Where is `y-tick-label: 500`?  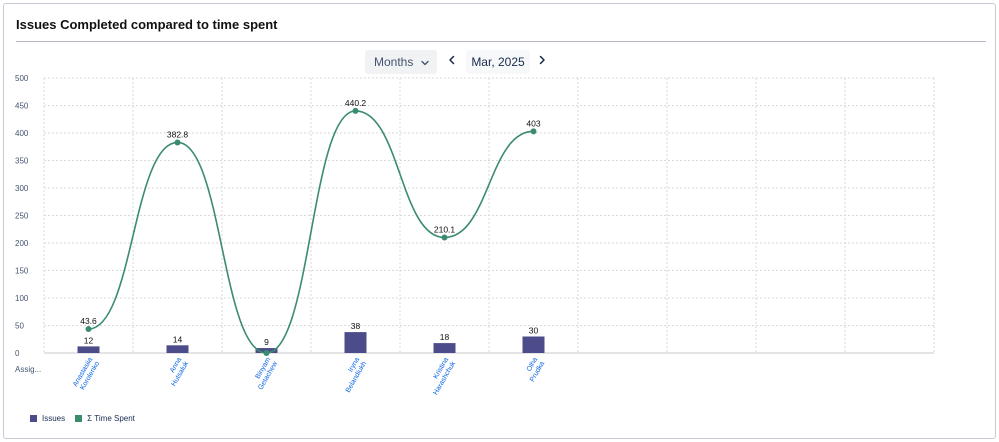 y-tick-label: 500 is located at coordinates (22, 78).